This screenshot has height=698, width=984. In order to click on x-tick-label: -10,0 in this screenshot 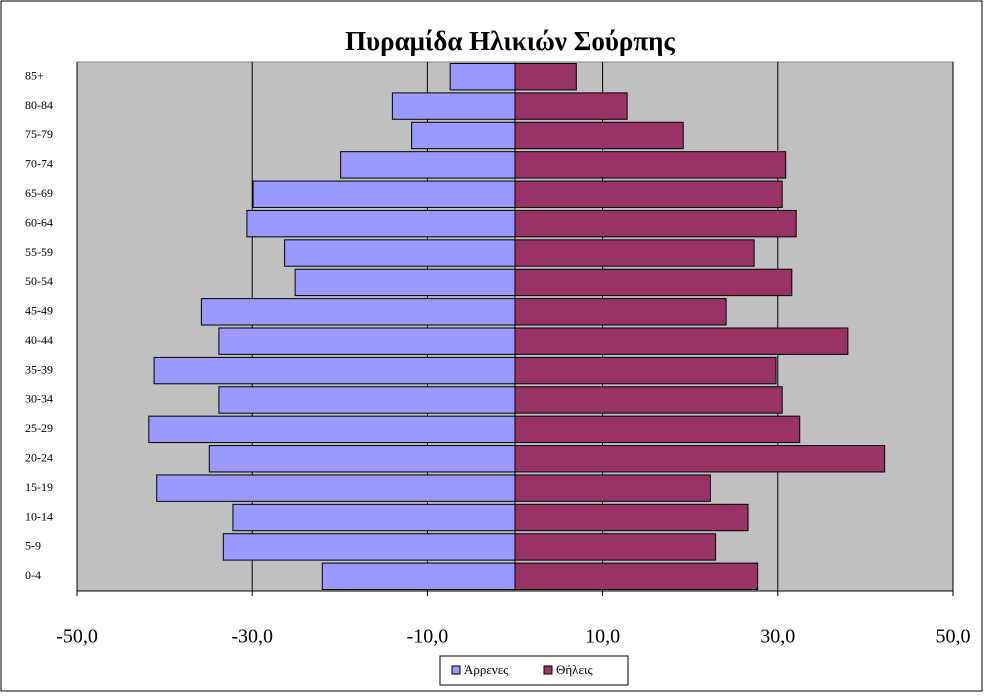, I will do `click(428, 637)`.